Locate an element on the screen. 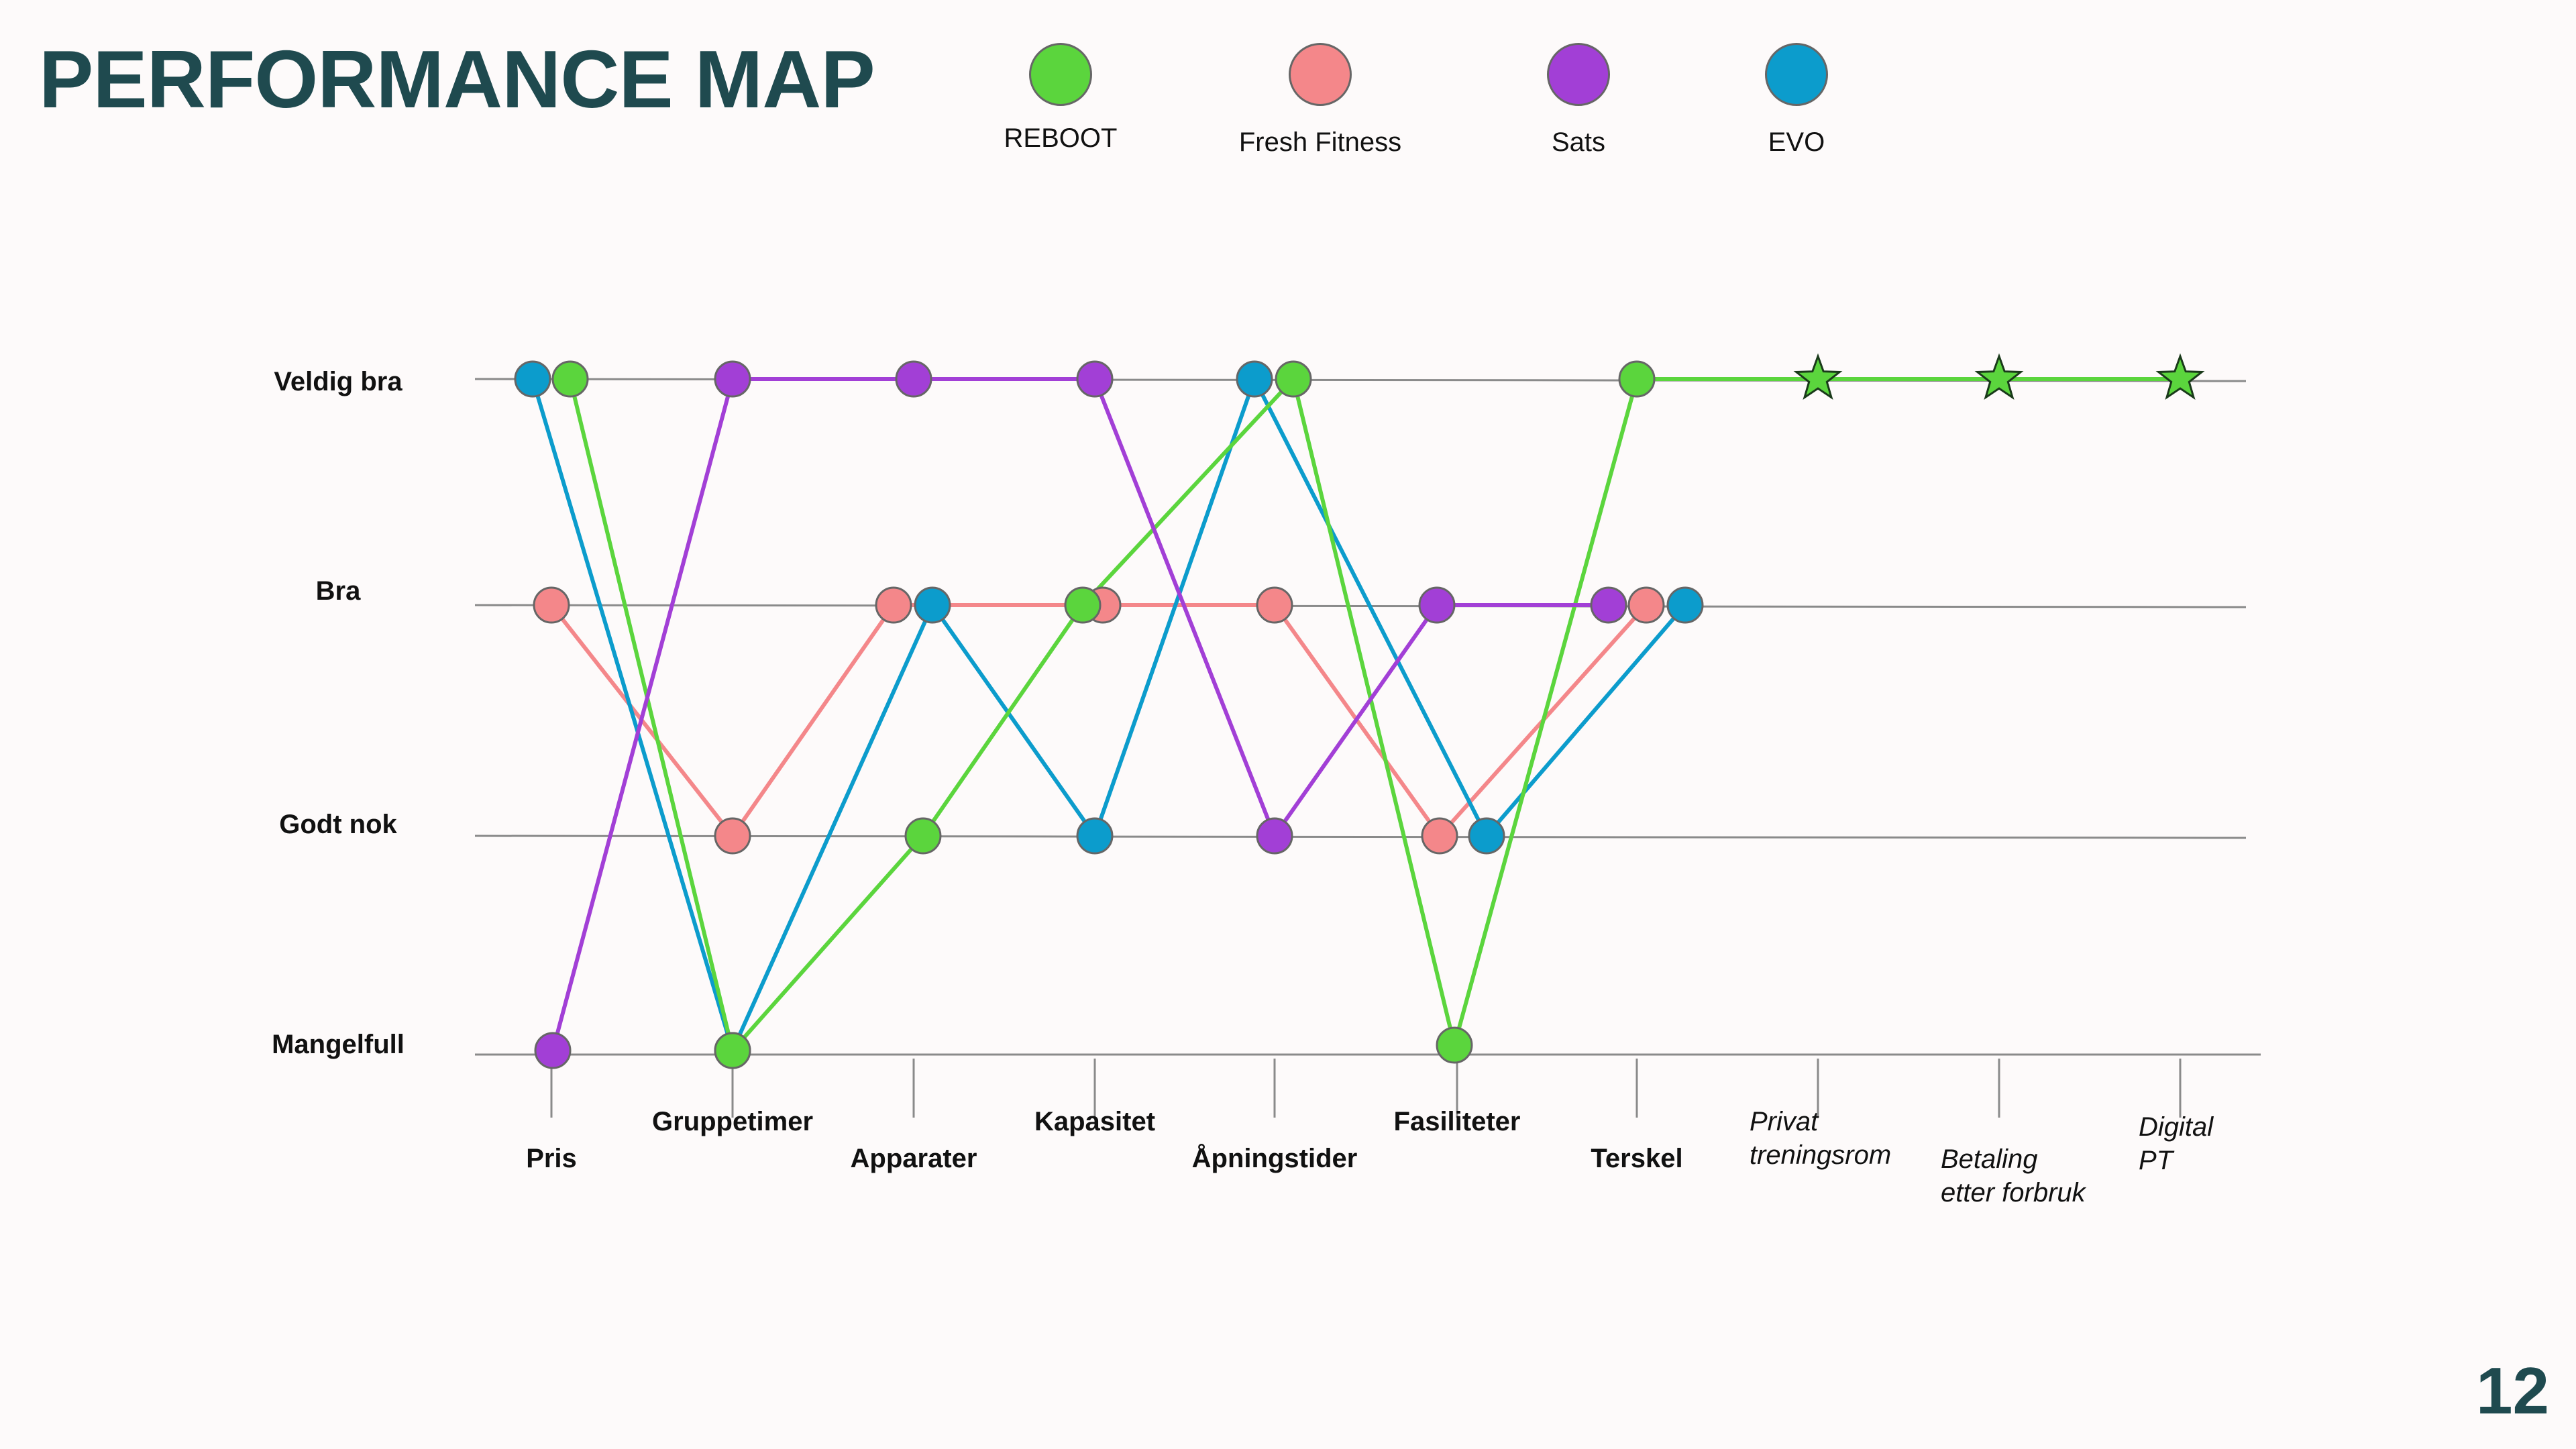 This screenshot has height=1449, width=2576. page-title: PERFORMANCE MAP is located at coordinates (457, 79).